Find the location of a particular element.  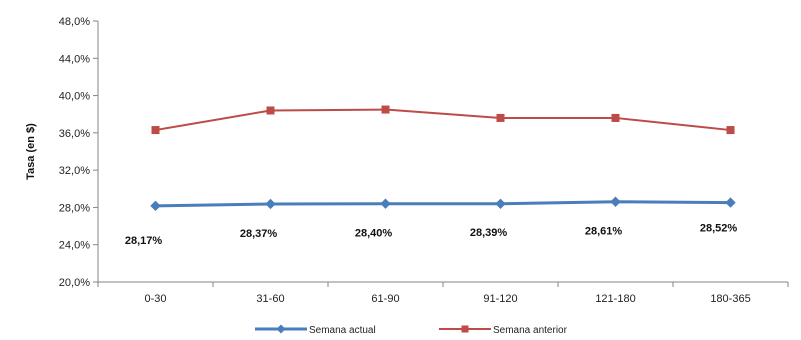

x-tick-label: 91-120 is located at coordinates (500, 299).